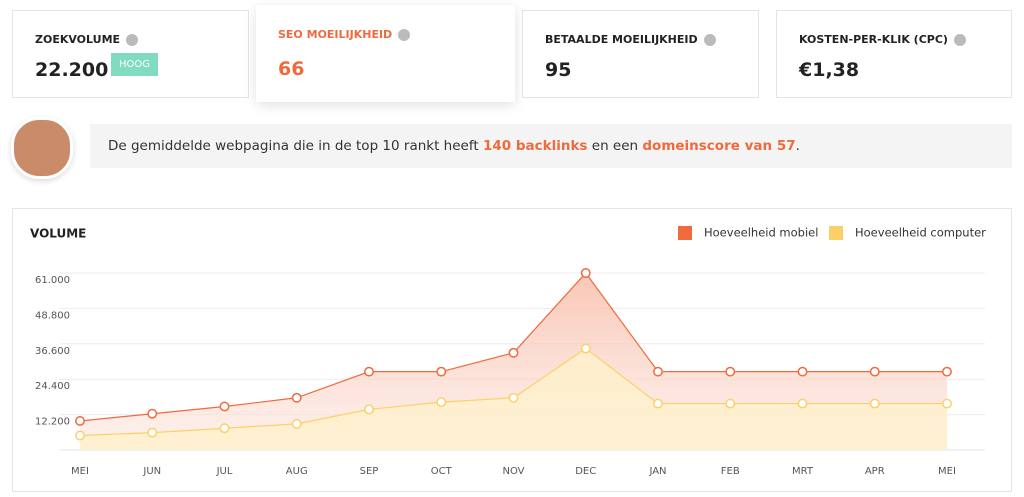 This screenshot has height=497, width=1024. I want to click on y-tick-label: 61.000, so click(52, 280).